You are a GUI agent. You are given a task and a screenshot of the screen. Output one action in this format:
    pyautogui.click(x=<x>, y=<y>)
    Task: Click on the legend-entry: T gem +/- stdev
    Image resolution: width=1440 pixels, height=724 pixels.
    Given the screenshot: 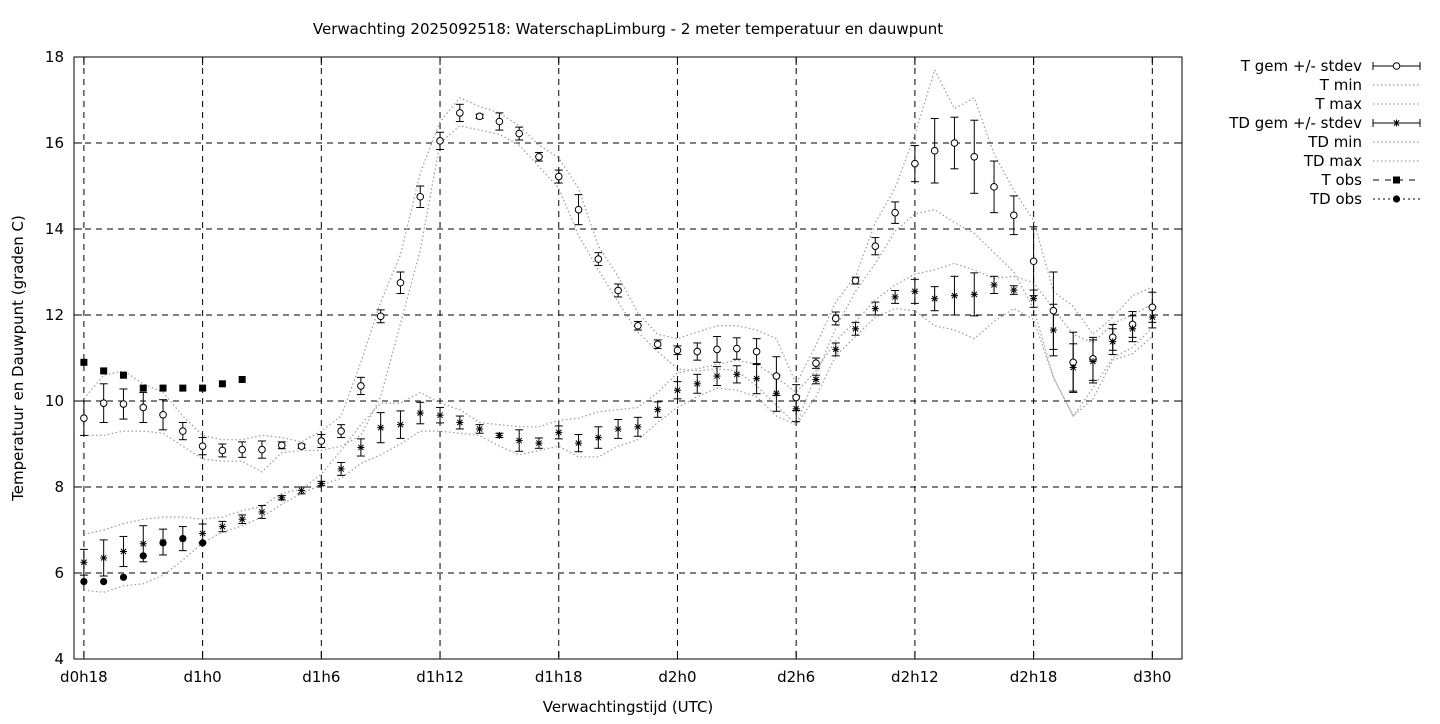 What is the action you would take?
    pyautogui.click(x=1330, y=66)
    